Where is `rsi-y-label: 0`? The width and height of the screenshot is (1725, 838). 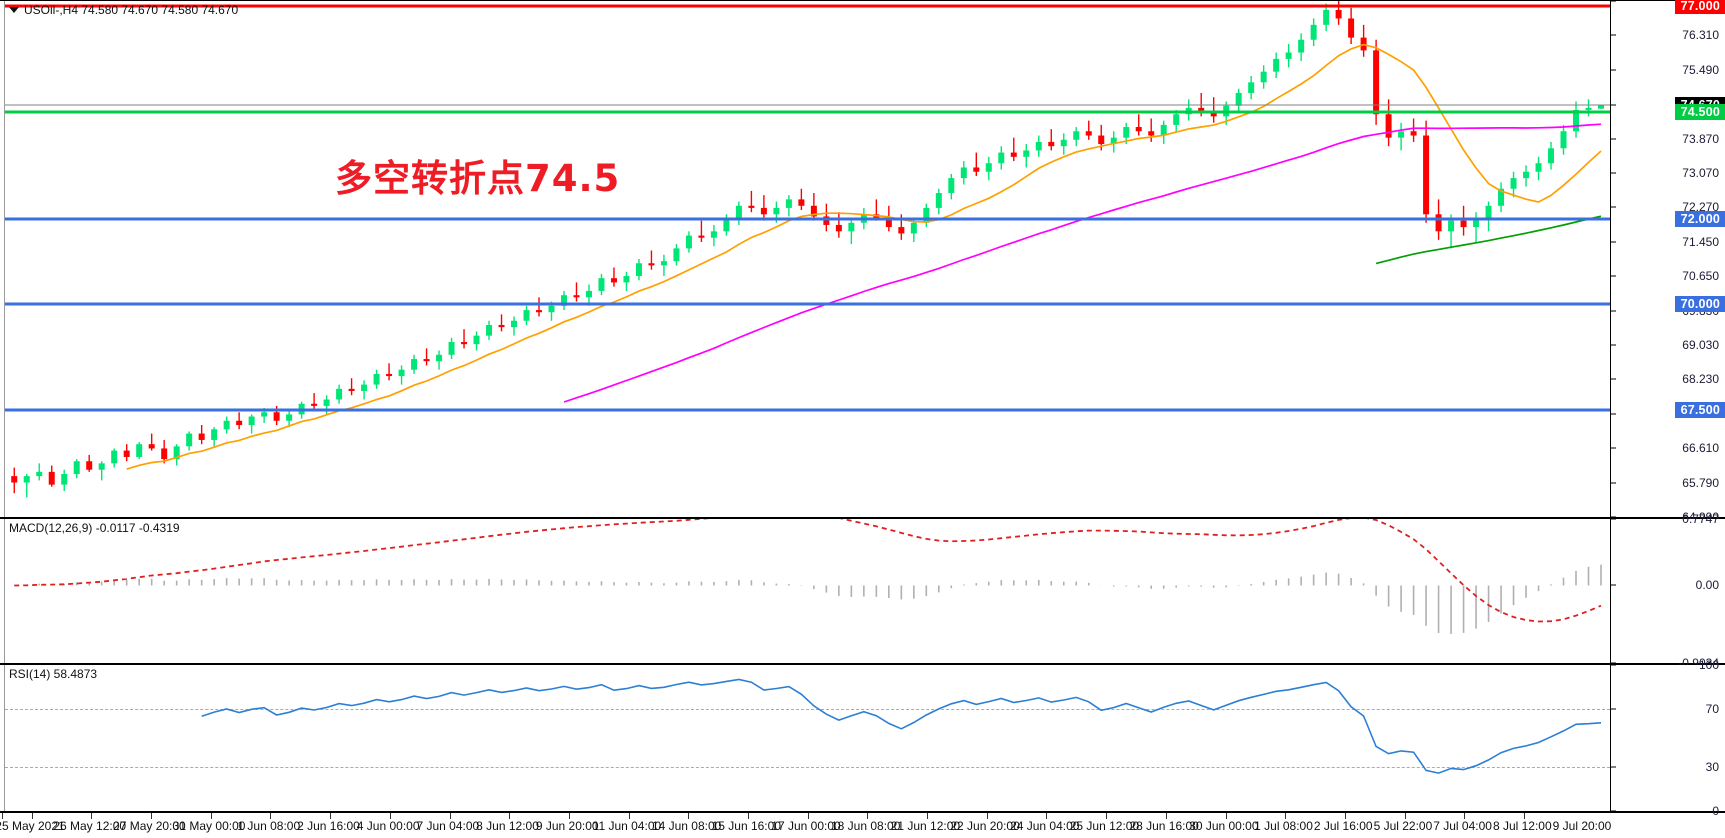
rsi-y-label: 0 is located at coordinates (1715, 811).